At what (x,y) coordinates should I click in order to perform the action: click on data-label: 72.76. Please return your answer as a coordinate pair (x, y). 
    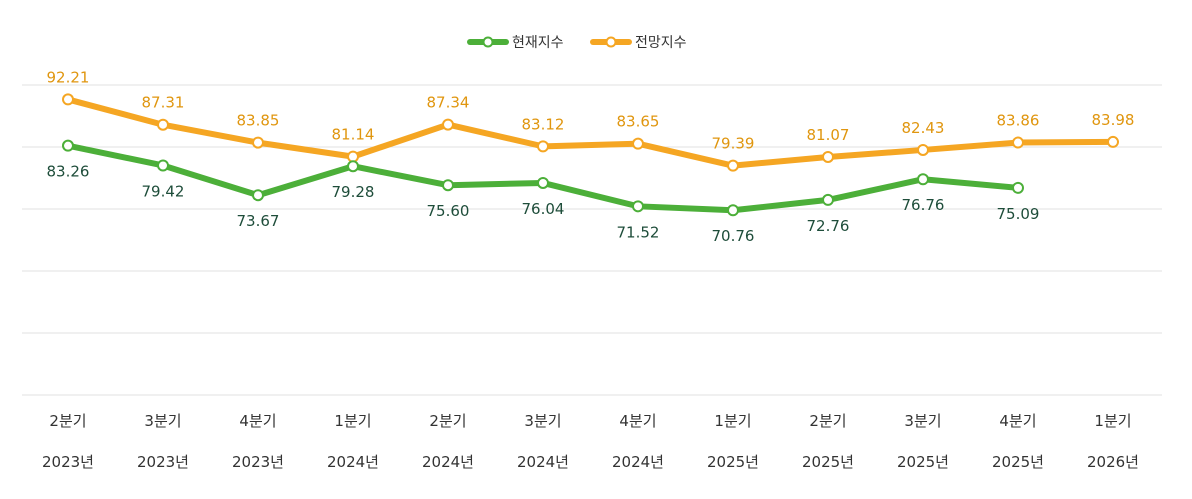
    Looking at the image, I should click on (828, 226).